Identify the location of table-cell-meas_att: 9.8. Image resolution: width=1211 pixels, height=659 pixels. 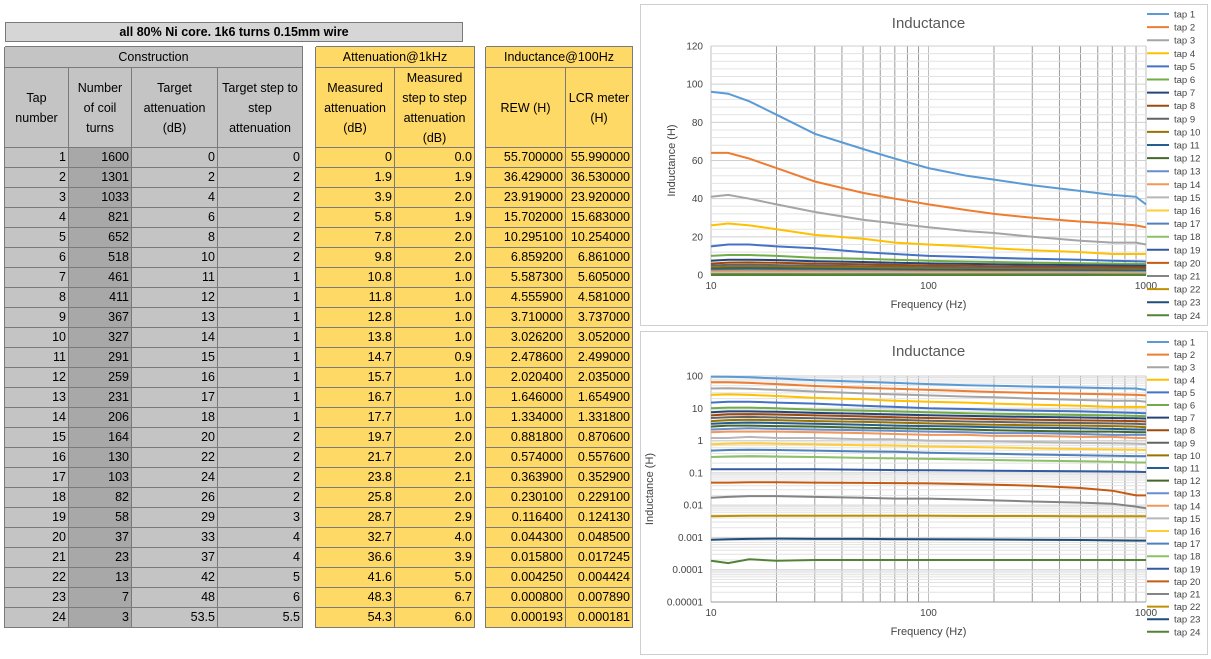
(355, 258).